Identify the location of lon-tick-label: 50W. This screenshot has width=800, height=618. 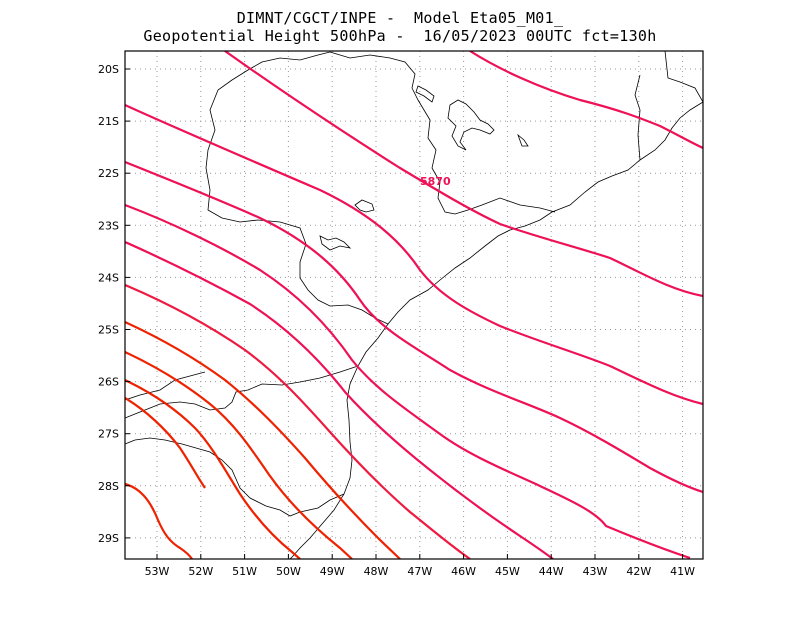
(288, 571).